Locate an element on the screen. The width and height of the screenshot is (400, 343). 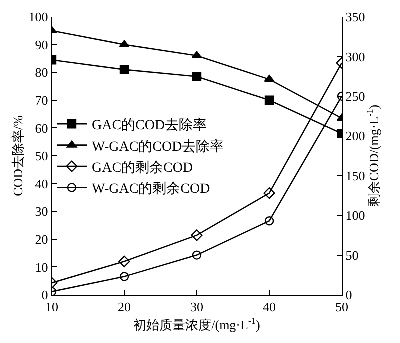
y2-tick-label: 250 is located at coordinates (356, 96).